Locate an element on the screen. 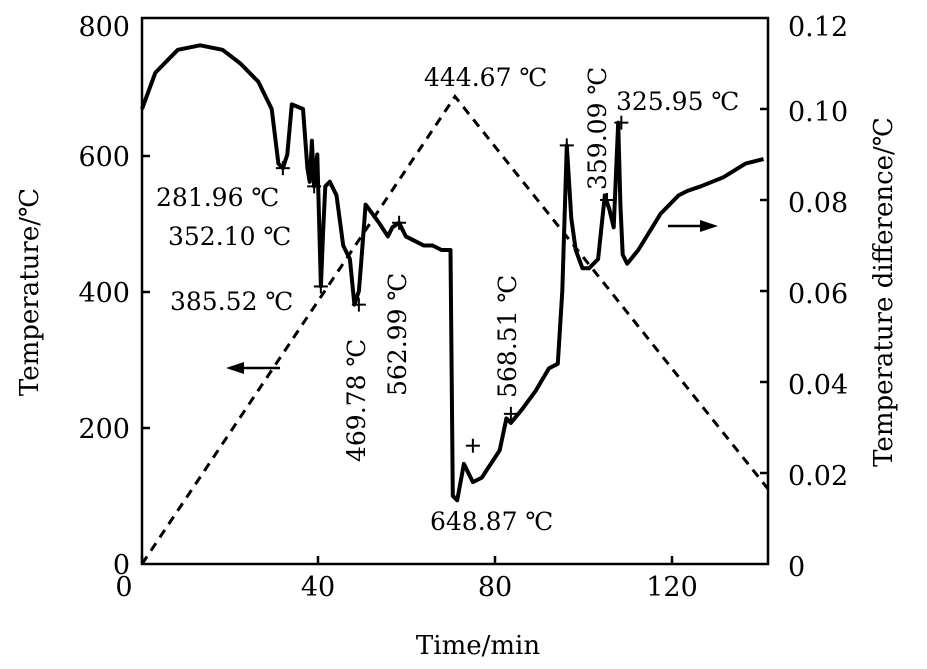  left-axis-arrow-head is located at coordinates (235, 368).